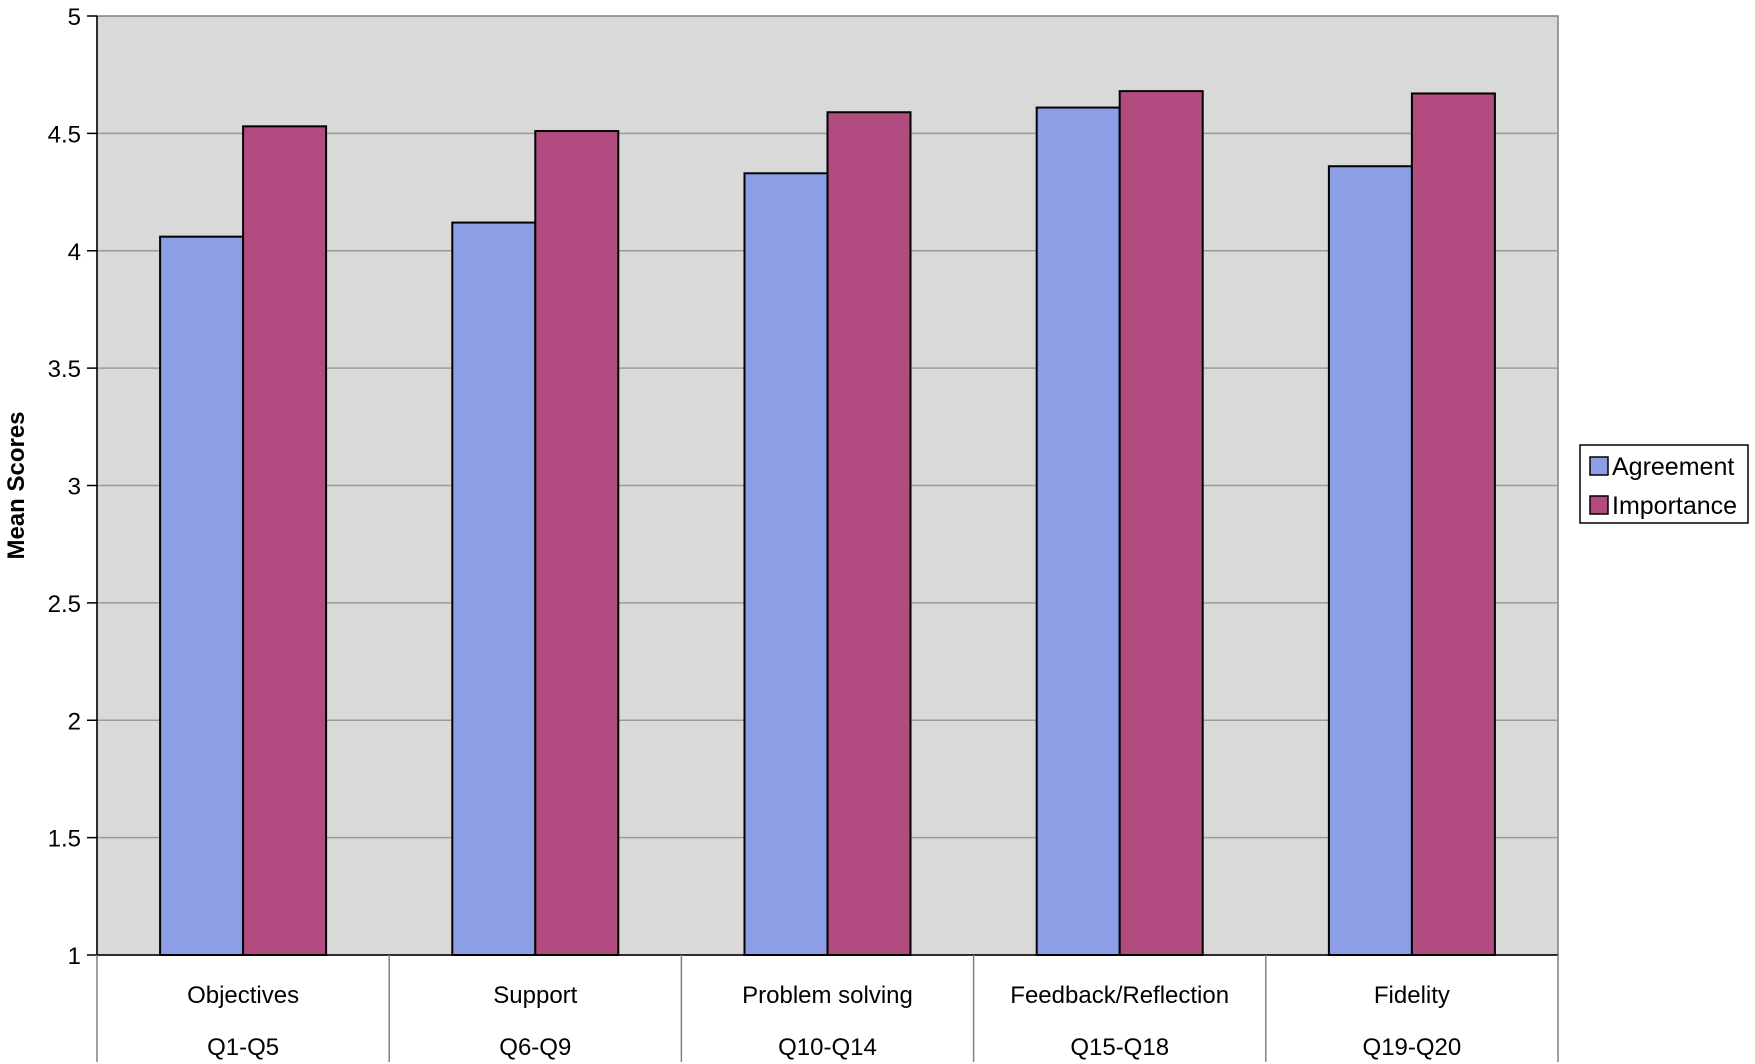  What do you see at coordinates (74, 721) in the screenshot?
I see `y-tick-label: 2` at bounding box center [74, 721].